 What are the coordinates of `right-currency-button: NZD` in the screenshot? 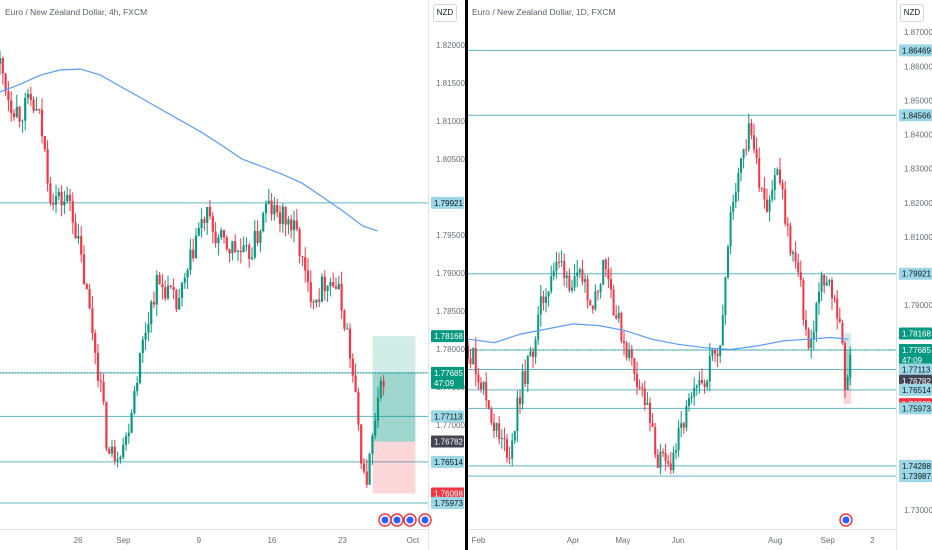 It's located at (912, 13).